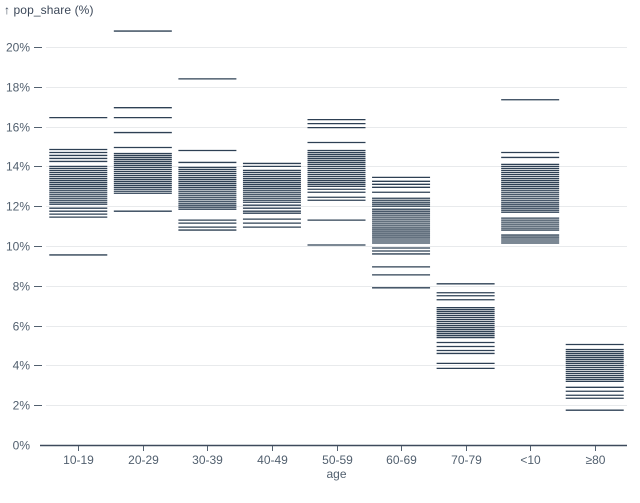 This screenshot has width=640, height=503. What do you see at coordinates (18, 128) in the screenshot?
I see `y-tick-label: 16%` at bounding box center [18, 128].